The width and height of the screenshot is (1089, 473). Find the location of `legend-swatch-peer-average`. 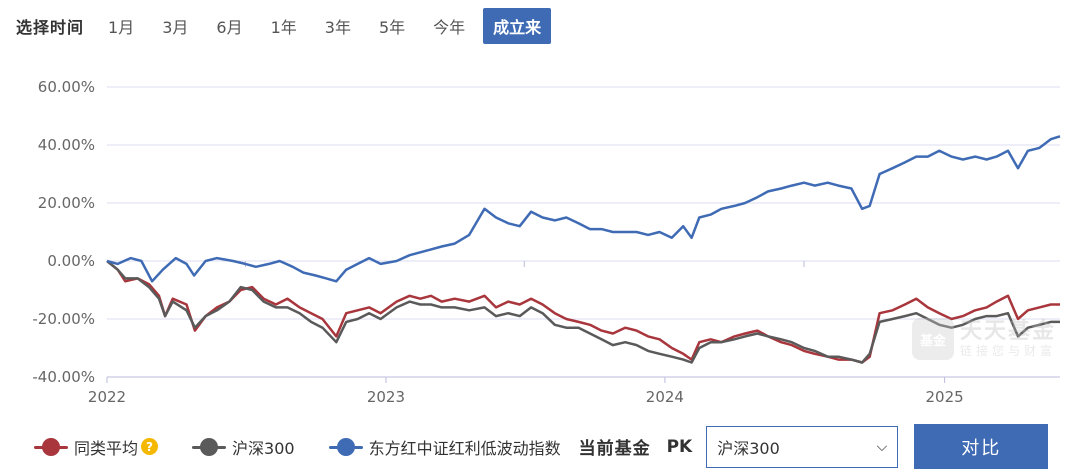

legend-swatch-peer-average is located at coordinates (51, 446).